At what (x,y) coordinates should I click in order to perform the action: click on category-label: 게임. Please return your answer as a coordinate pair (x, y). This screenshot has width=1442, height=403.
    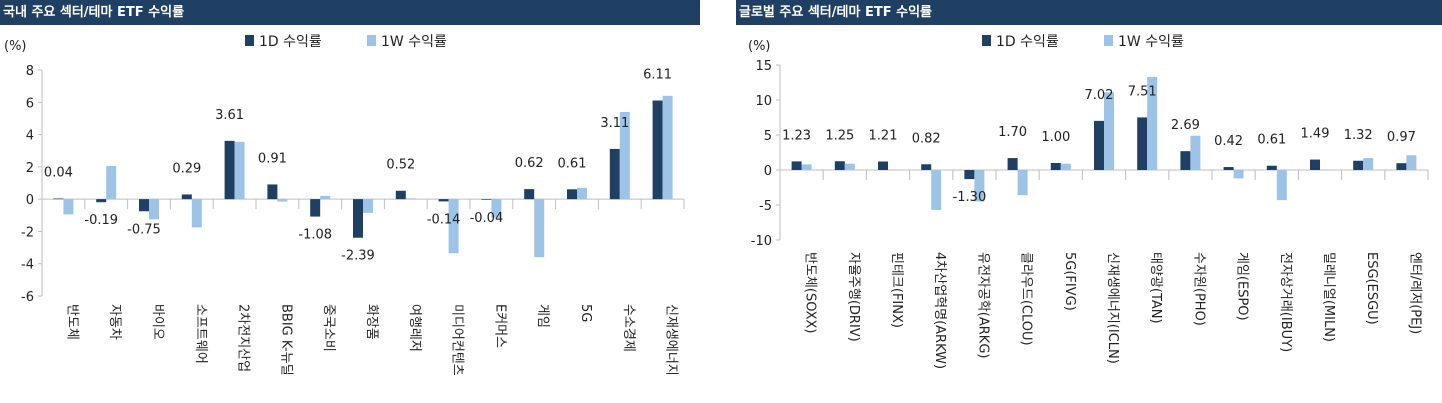
    Looking at the image, I should click on (542, 316).